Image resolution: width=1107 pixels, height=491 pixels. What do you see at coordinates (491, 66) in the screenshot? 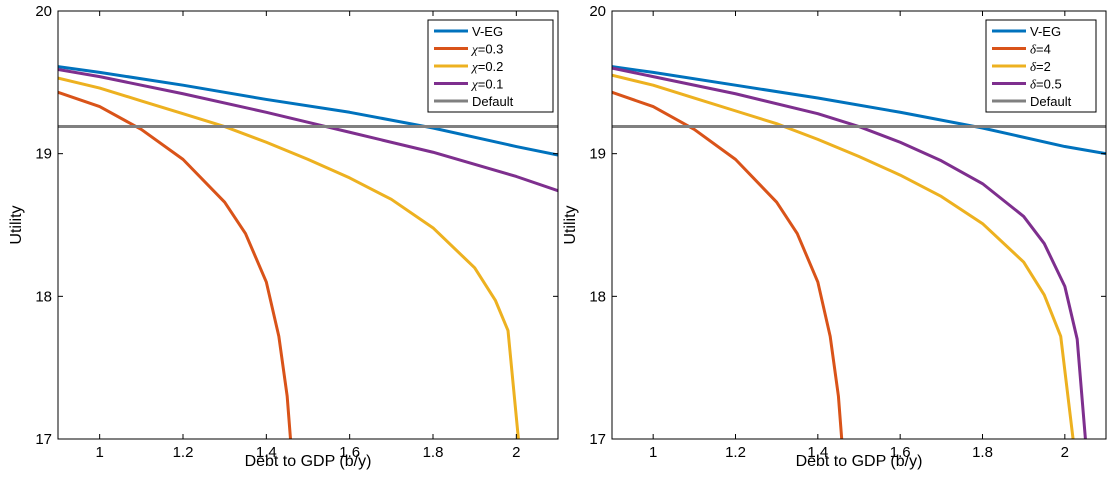
I see `legend-value: =0.2` at bounding box center [491, 66].